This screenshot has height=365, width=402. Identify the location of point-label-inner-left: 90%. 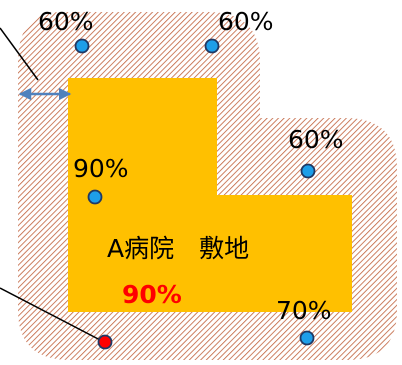
(101, 168).